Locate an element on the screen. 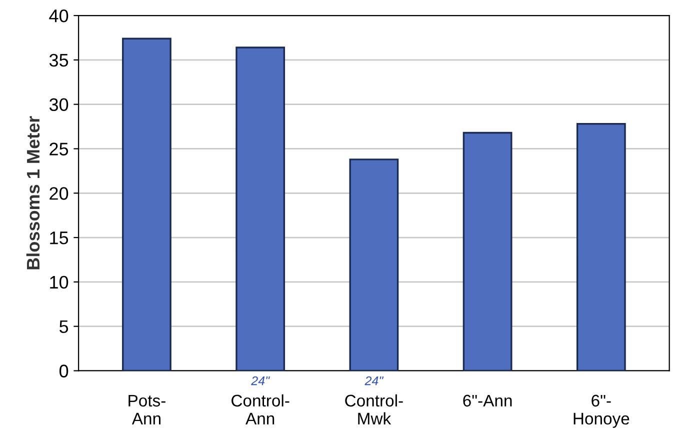  x-tick-label: Control- Mwk is located at coordinates (374, 409).